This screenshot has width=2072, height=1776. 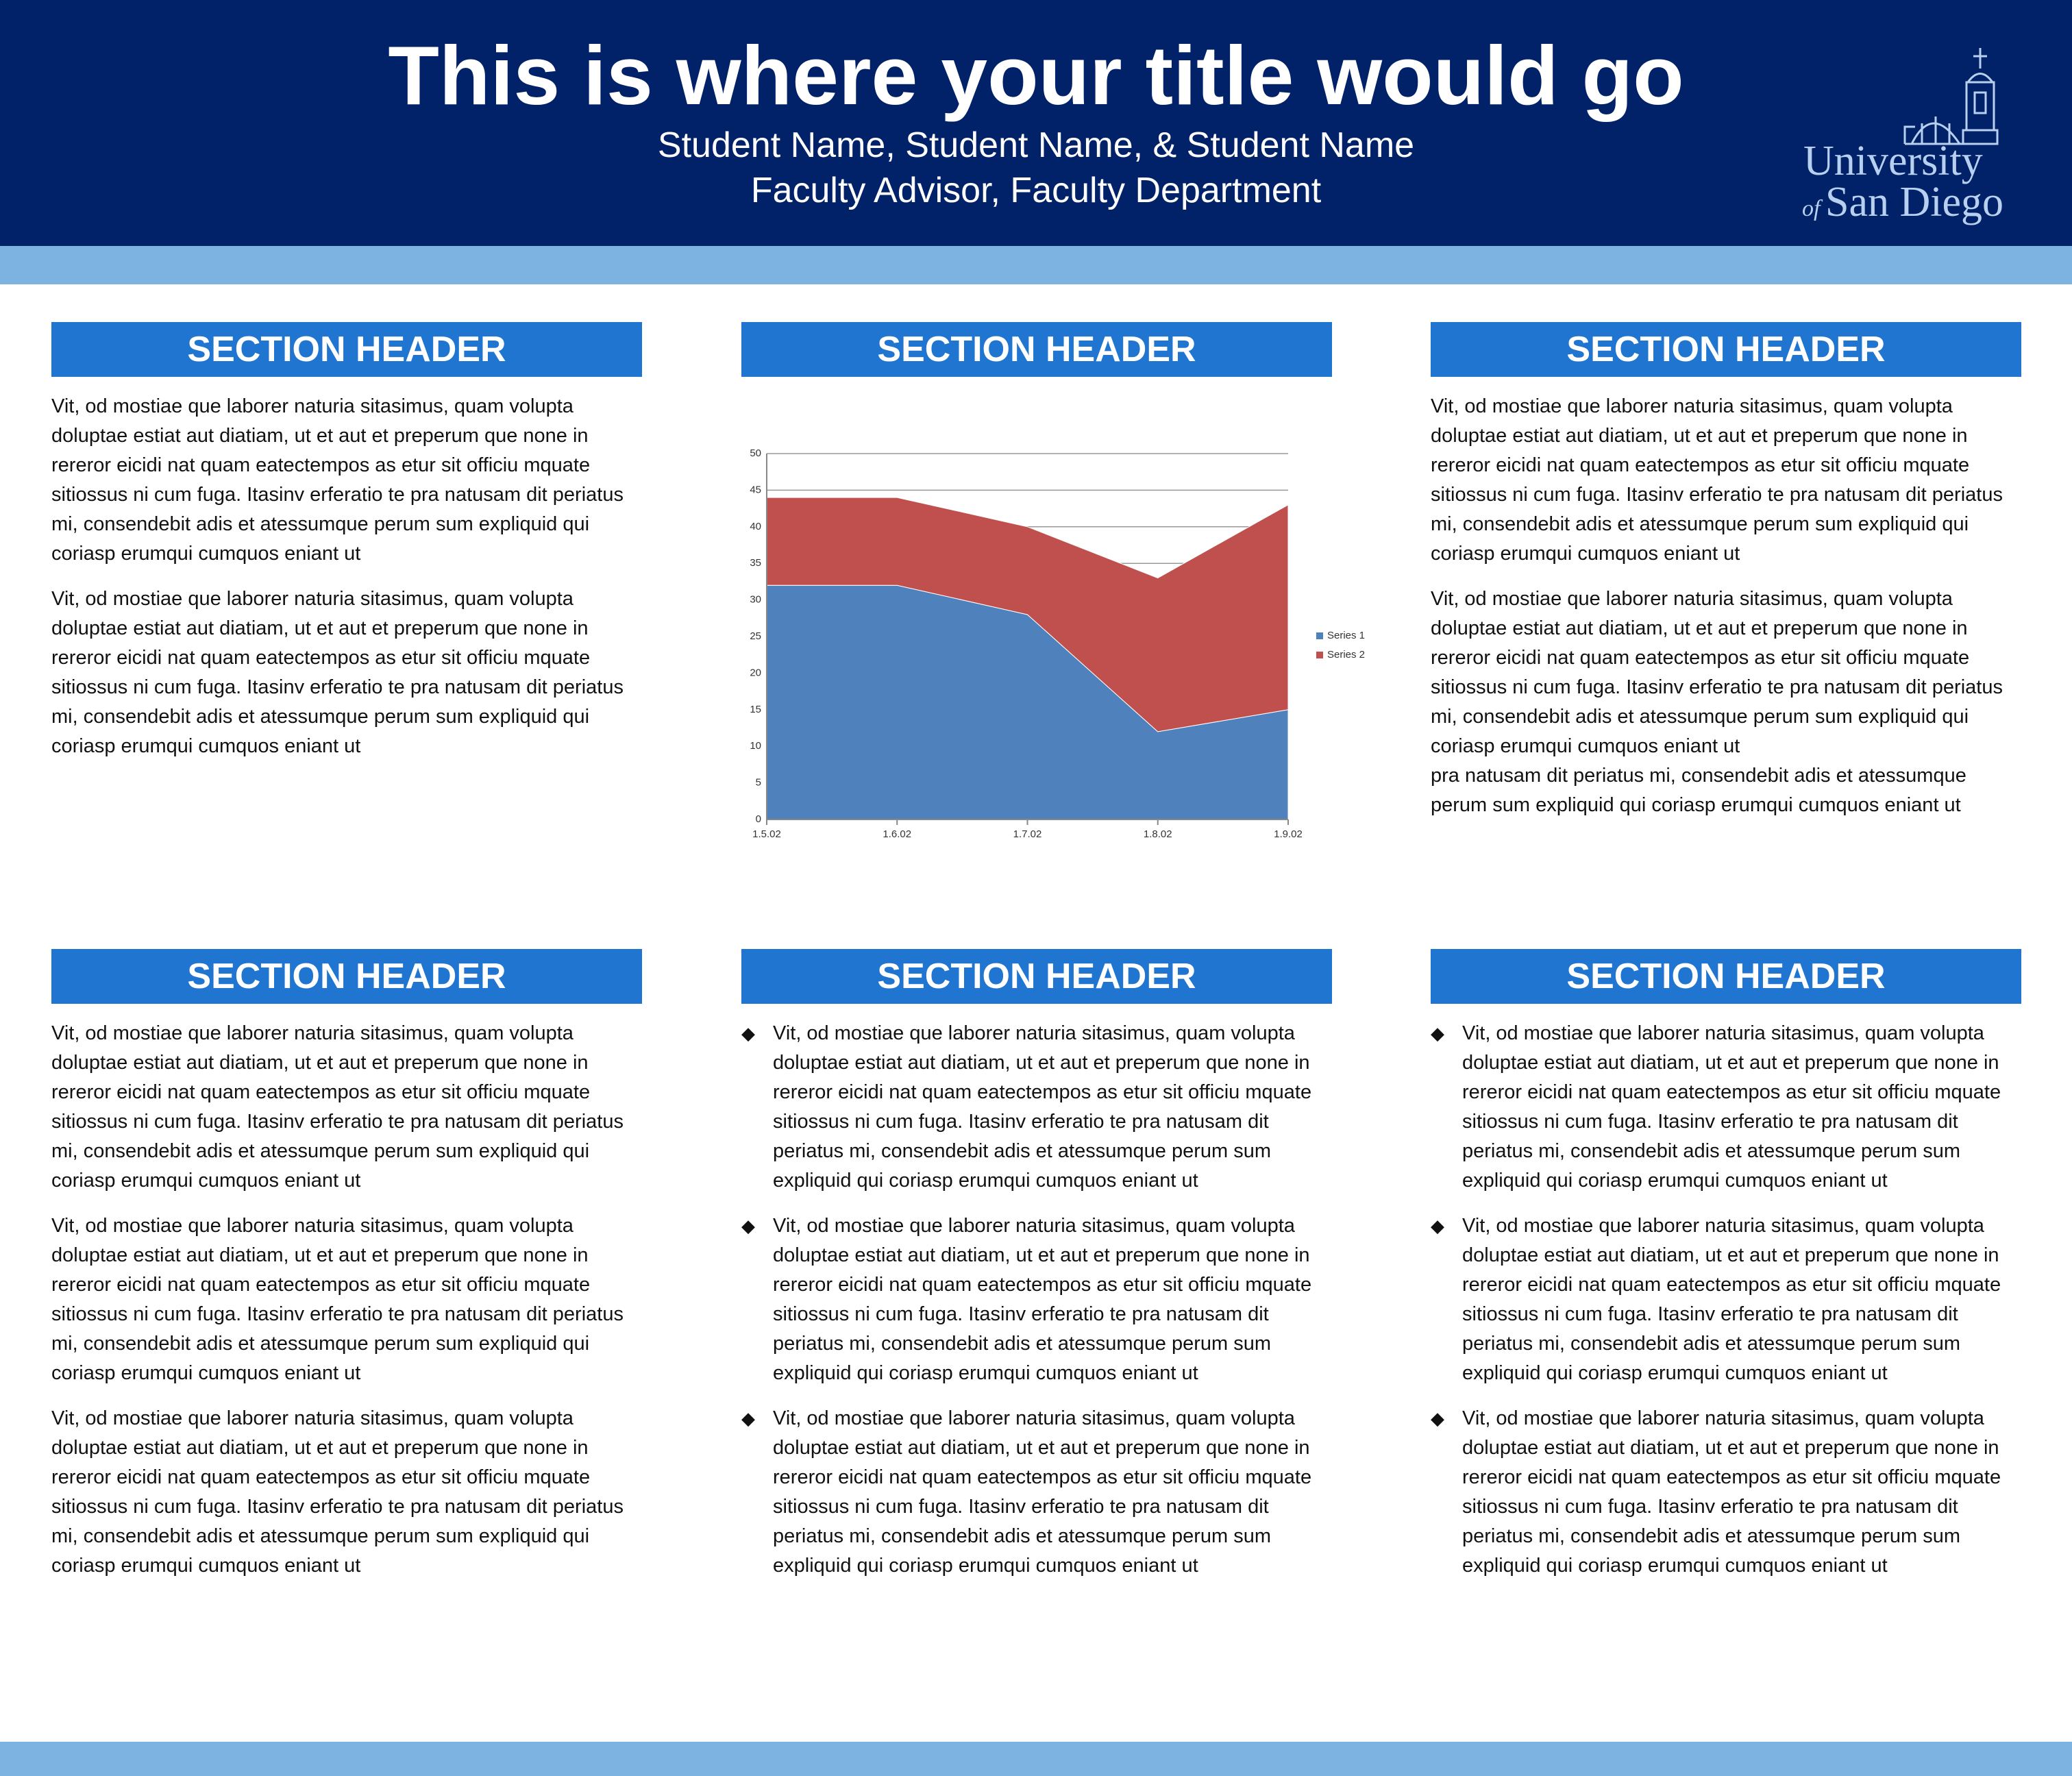 I want to click on section: SECTION HEADER, so click(x=1037, y=350).